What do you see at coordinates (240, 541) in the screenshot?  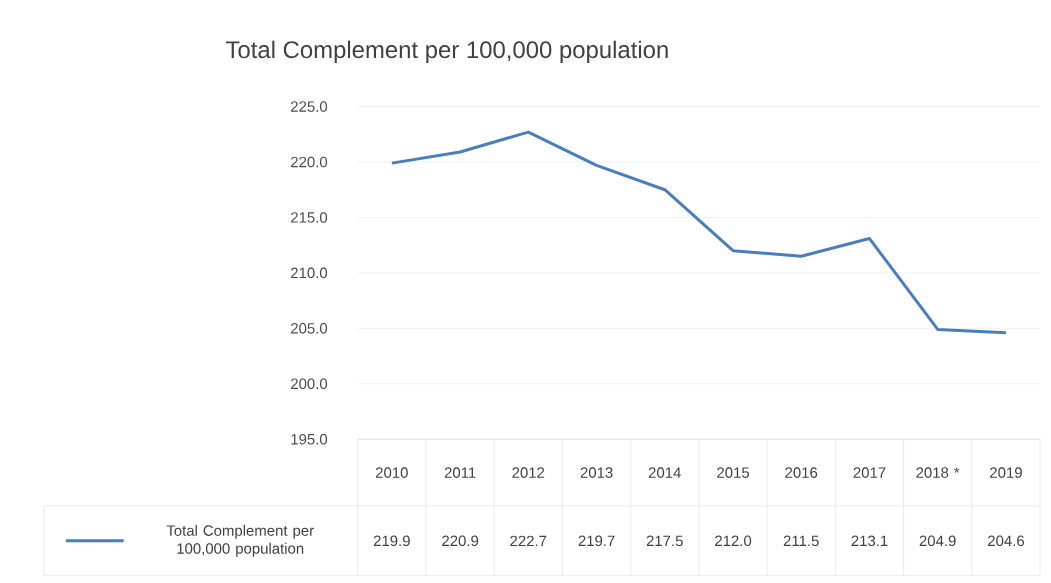 I see `text: Total Complement per 100,000 population` at bounding box center [240, 541].